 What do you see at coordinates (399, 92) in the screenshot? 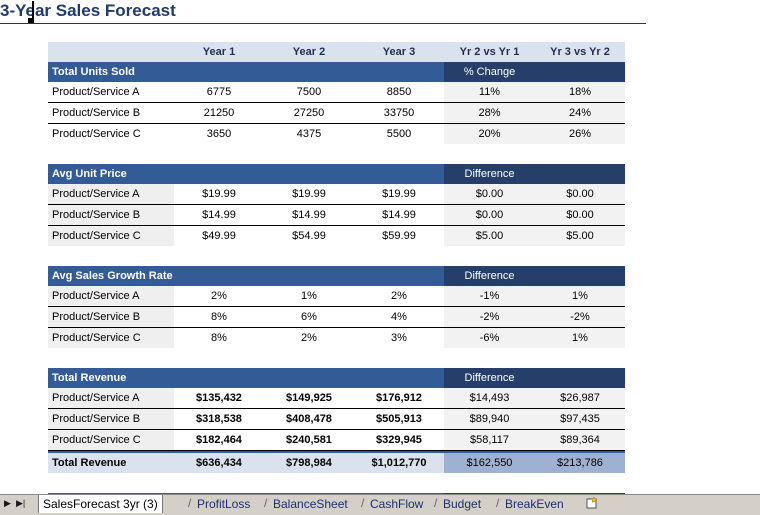
I see `value-cell: 8850` at bounding box center [399, 92].